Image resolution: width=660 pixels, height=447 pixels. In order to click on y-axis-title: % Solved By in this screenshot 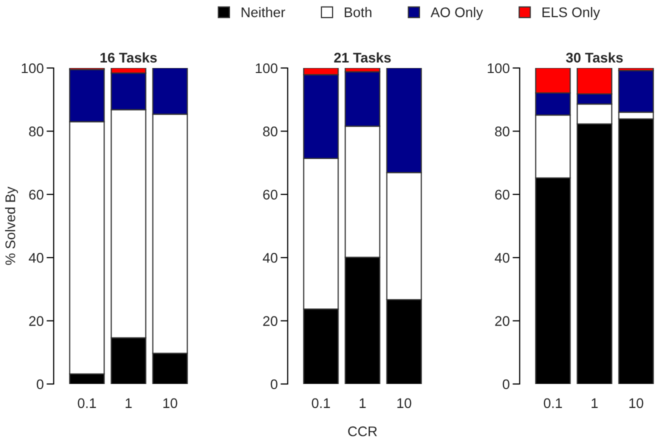, I will do `click(11, 225)`.